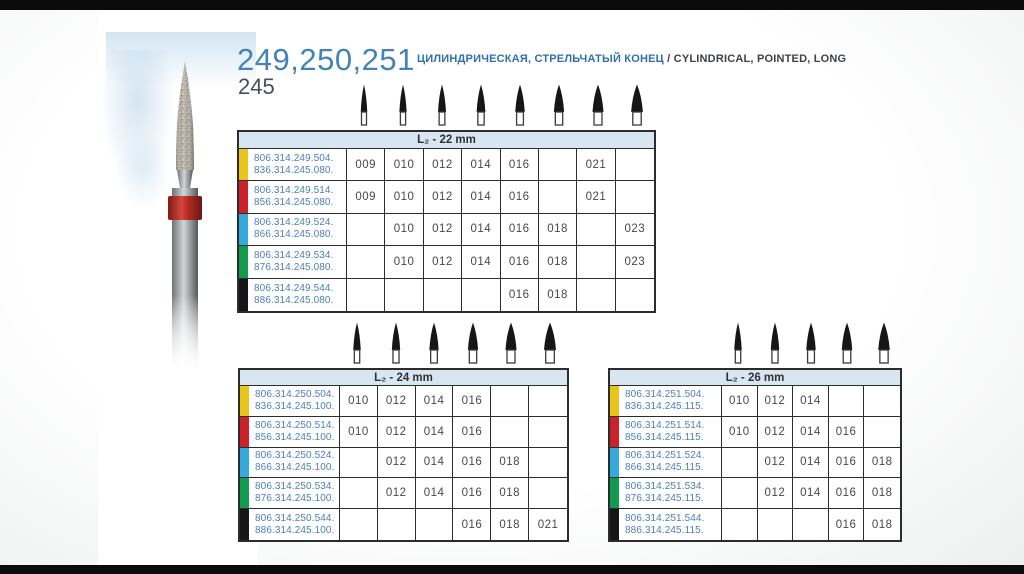 The width and height of the screenshot is (1024, 574). Describe the element at coordinates (295, 425) in the screenshot. I see `iso-code: 806.314.250.514.` at that location.